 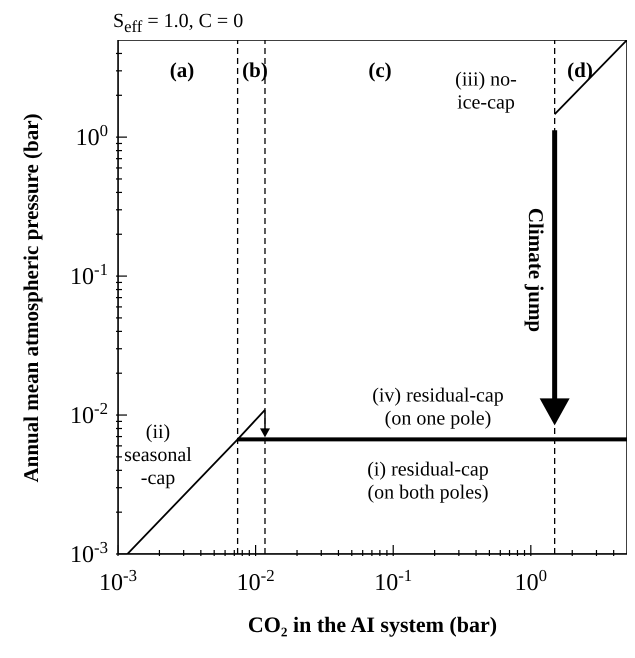 I want to click on annotation: (ii) seasonal -cap, so click(x=158, y=455).